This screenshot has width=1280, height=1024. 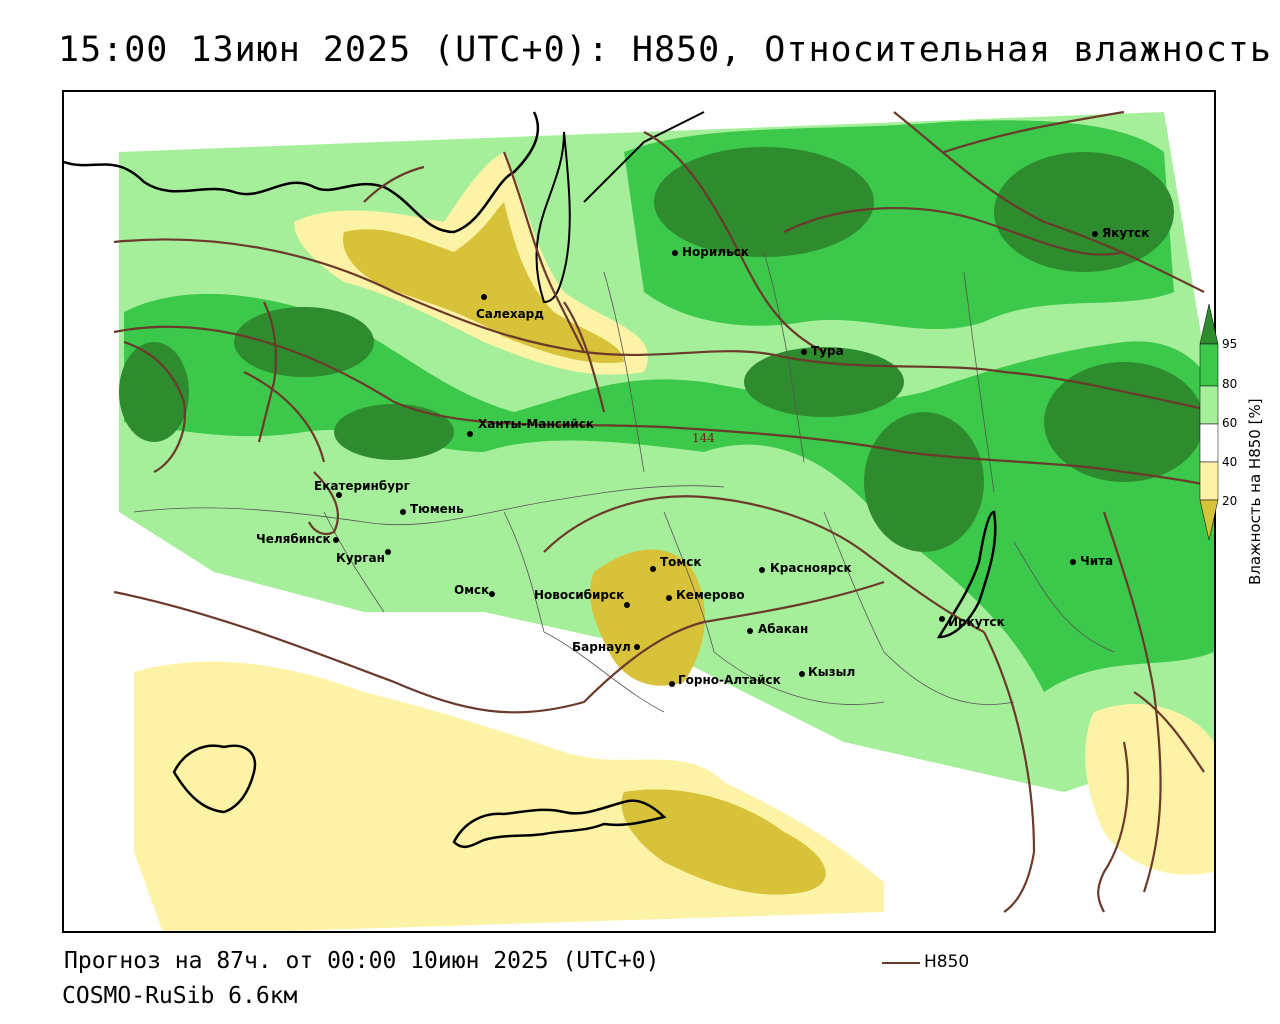 I want to click on lake-west, so click(x=214, y=779).